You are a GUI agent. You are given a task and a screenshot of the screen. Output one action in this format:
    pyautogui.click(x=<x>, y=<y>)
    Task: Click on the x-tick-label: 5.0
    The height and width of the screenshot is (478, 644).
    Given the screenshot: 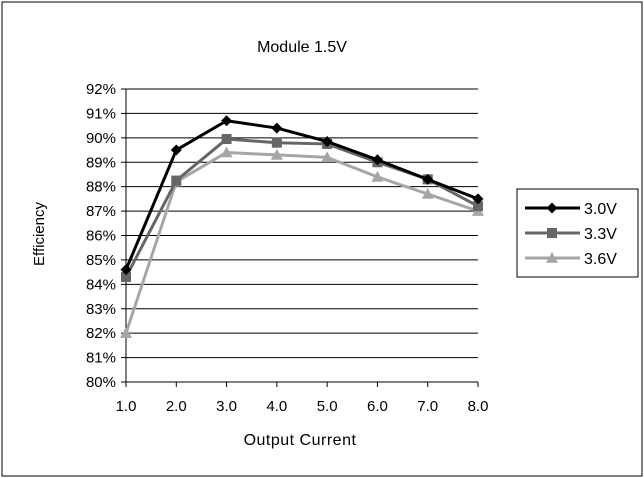 What is the action you would take?
    pyautogui.click(x=327, y=406)
    